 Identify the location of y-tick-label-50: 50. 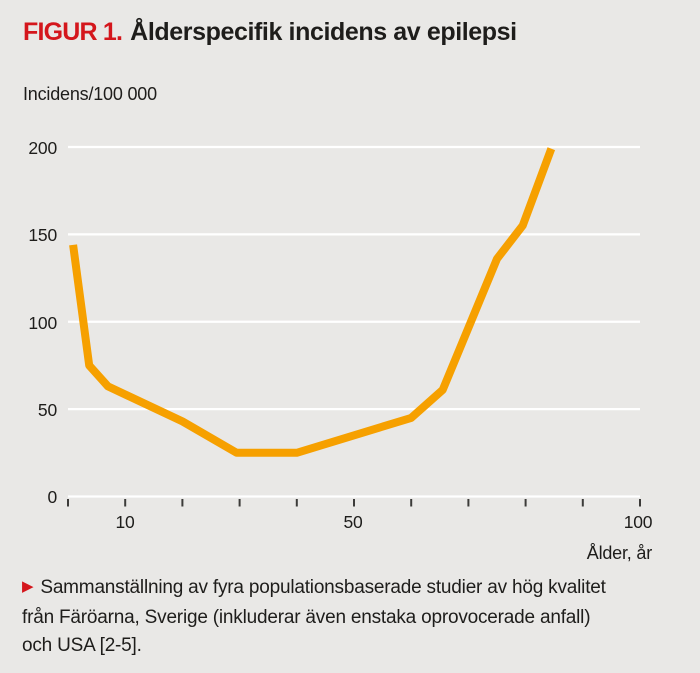
(47, 410).